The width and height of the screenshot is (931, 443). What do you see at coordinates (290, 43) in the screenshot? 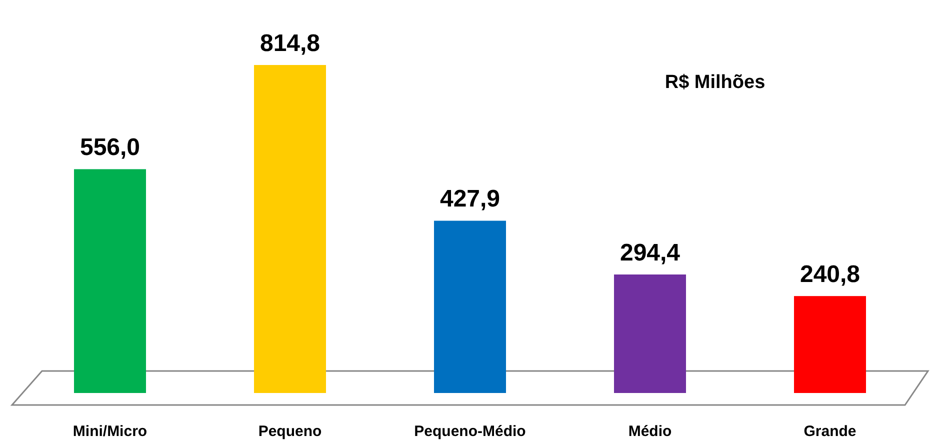
I see `data-label: 814,8` at bounding box center [290, 43].